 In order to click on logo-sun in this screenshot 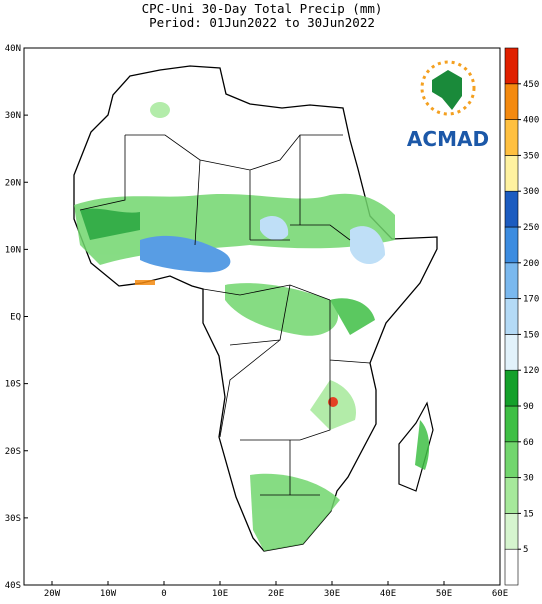, I will do `click(448, 88)`.